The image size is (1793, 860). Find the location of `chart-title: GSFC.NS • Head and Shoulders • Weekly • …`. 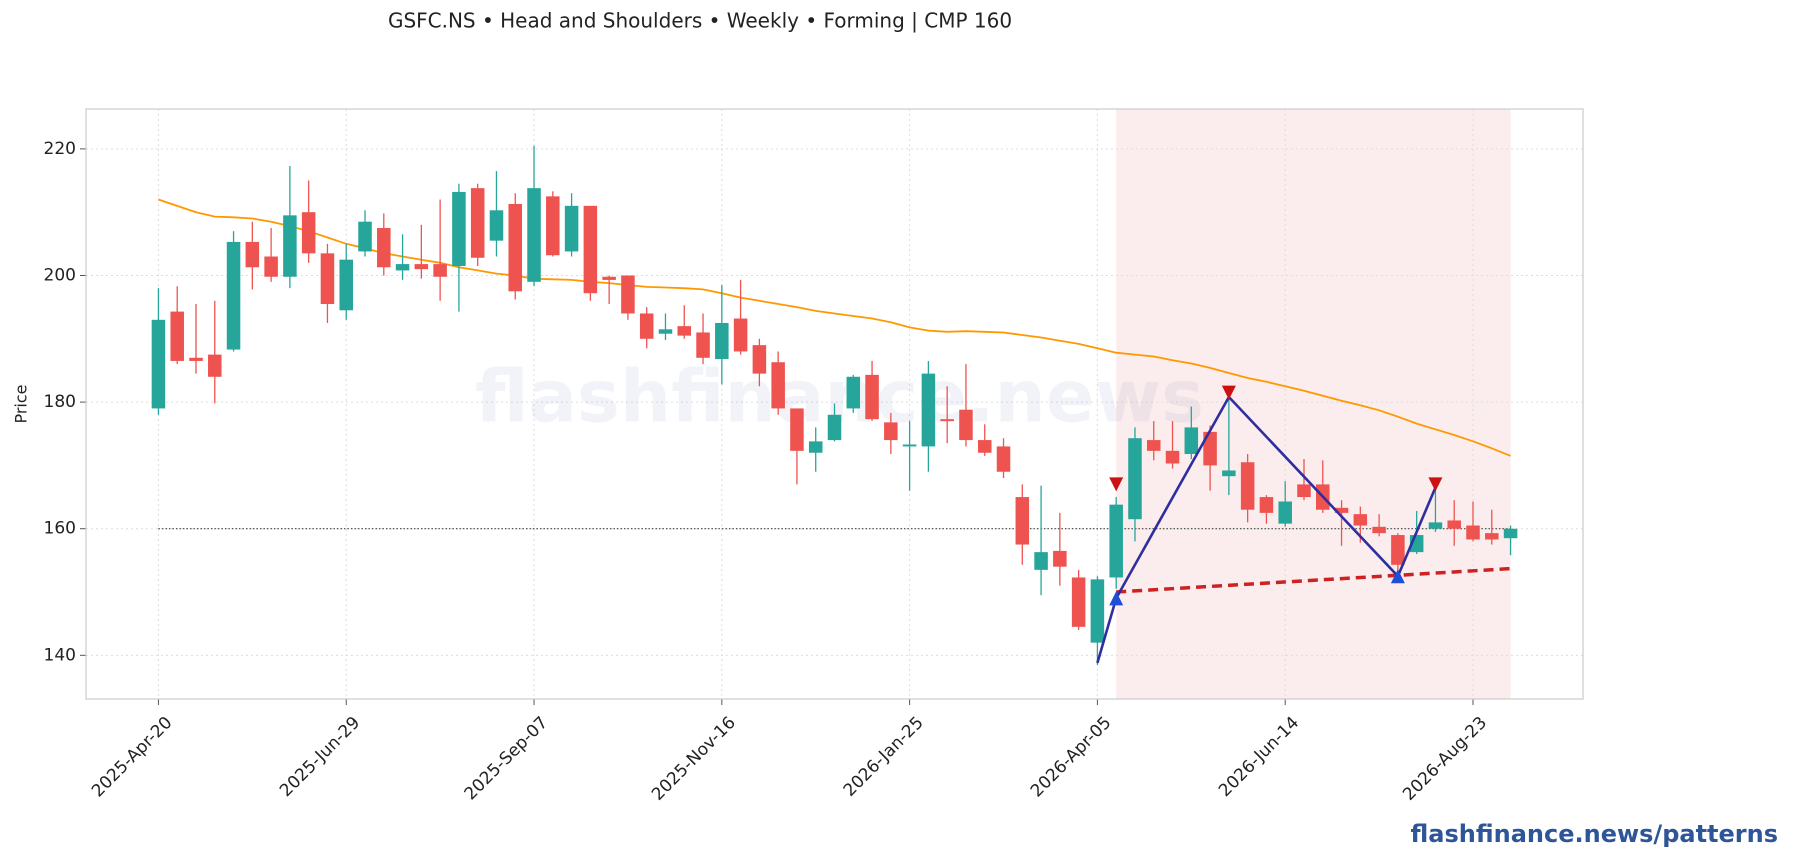

chart-title: GSFC.NS • Head and Shoulders • Weekly • … is located at coordinates (700, 21).